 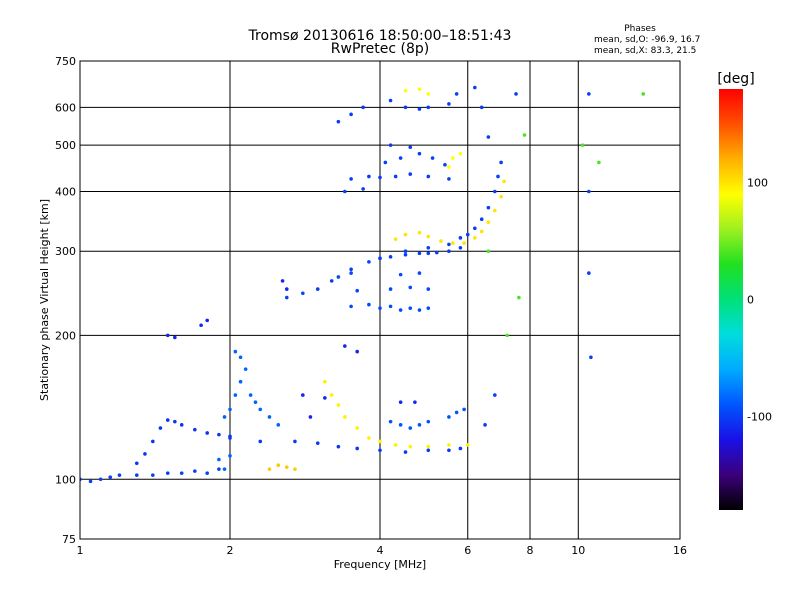 What do you see at coordinates (759, 416) in the screenshot?
I see `colorbar-tick-label: -100` at bounding box center [759, 416].